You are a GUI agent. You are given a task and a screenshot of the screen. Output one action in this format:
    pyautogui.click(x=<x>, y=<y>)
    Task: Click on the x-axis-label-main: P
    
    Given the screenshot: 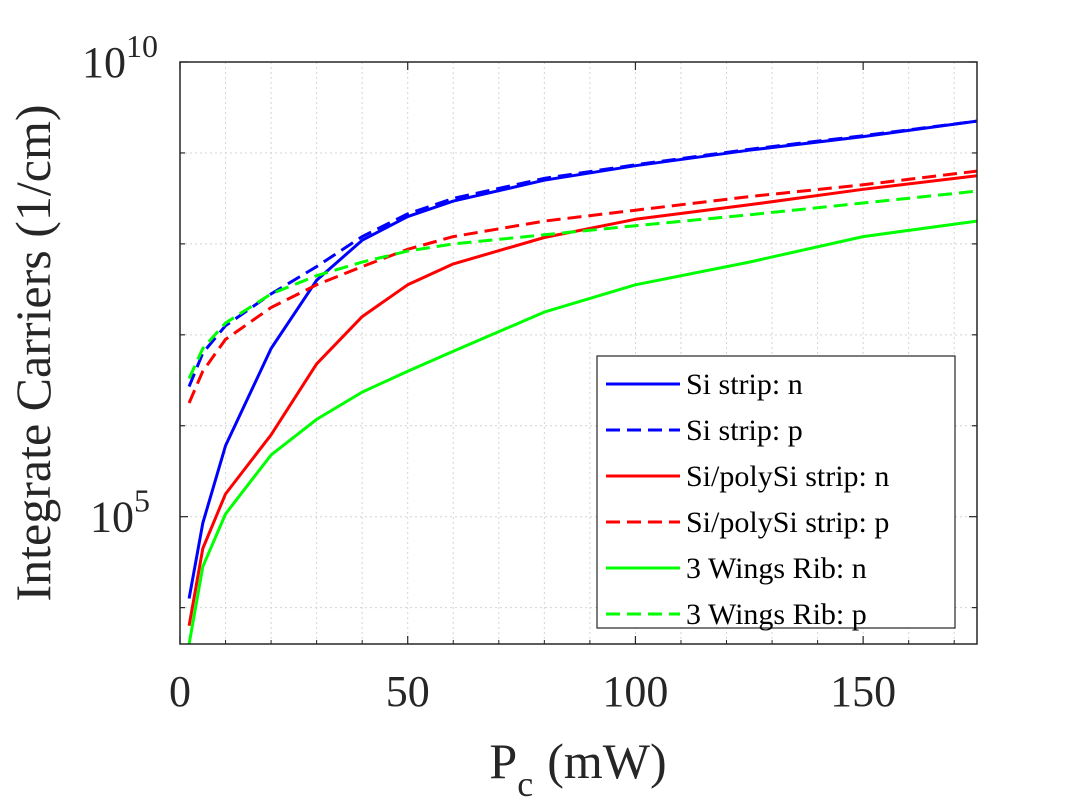 What is the action you would take?
    pyautogui.click(x=503, y=761)
    